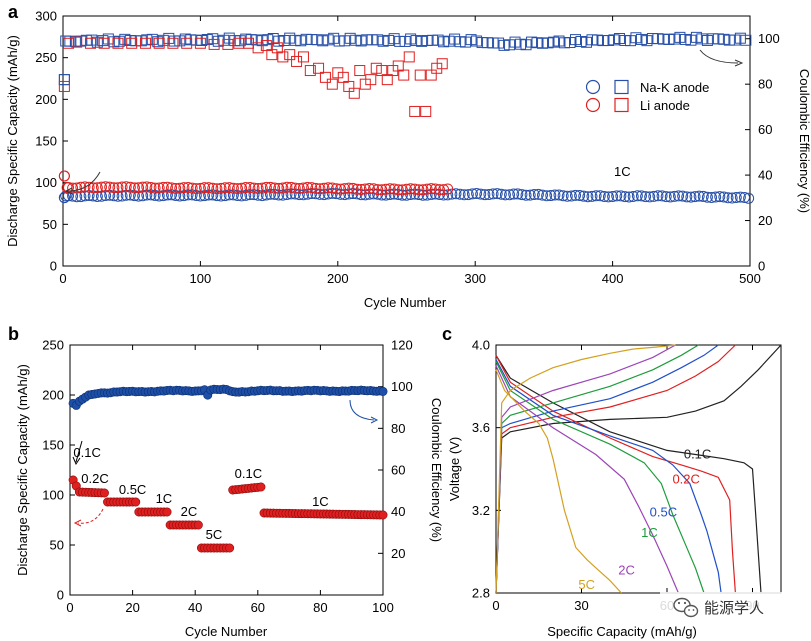 This screenshot has width=811, height=641. I want to click on panel-c-ytick-label: 2.8, so click(481, 593).